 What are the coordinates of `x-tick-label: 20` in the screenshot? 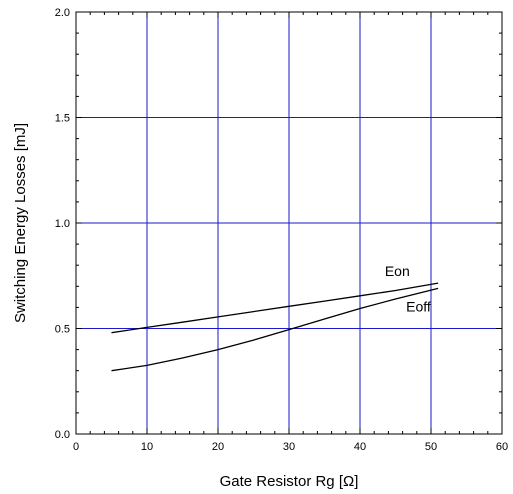 It's located at (218, 447).